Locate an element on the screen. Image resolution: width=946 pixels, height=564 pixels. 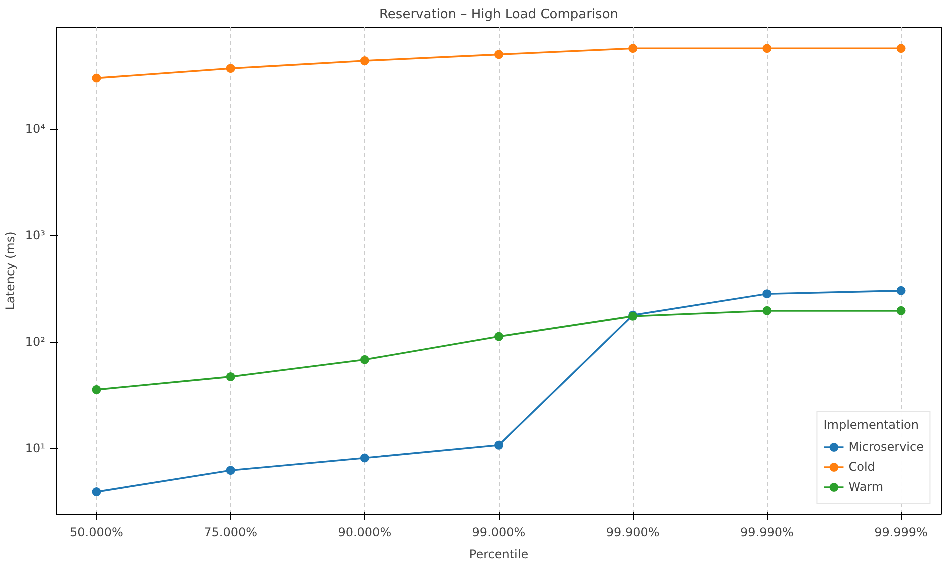
chart-title: Reservation – High Load Comparison is located at coordinates (499, 15).